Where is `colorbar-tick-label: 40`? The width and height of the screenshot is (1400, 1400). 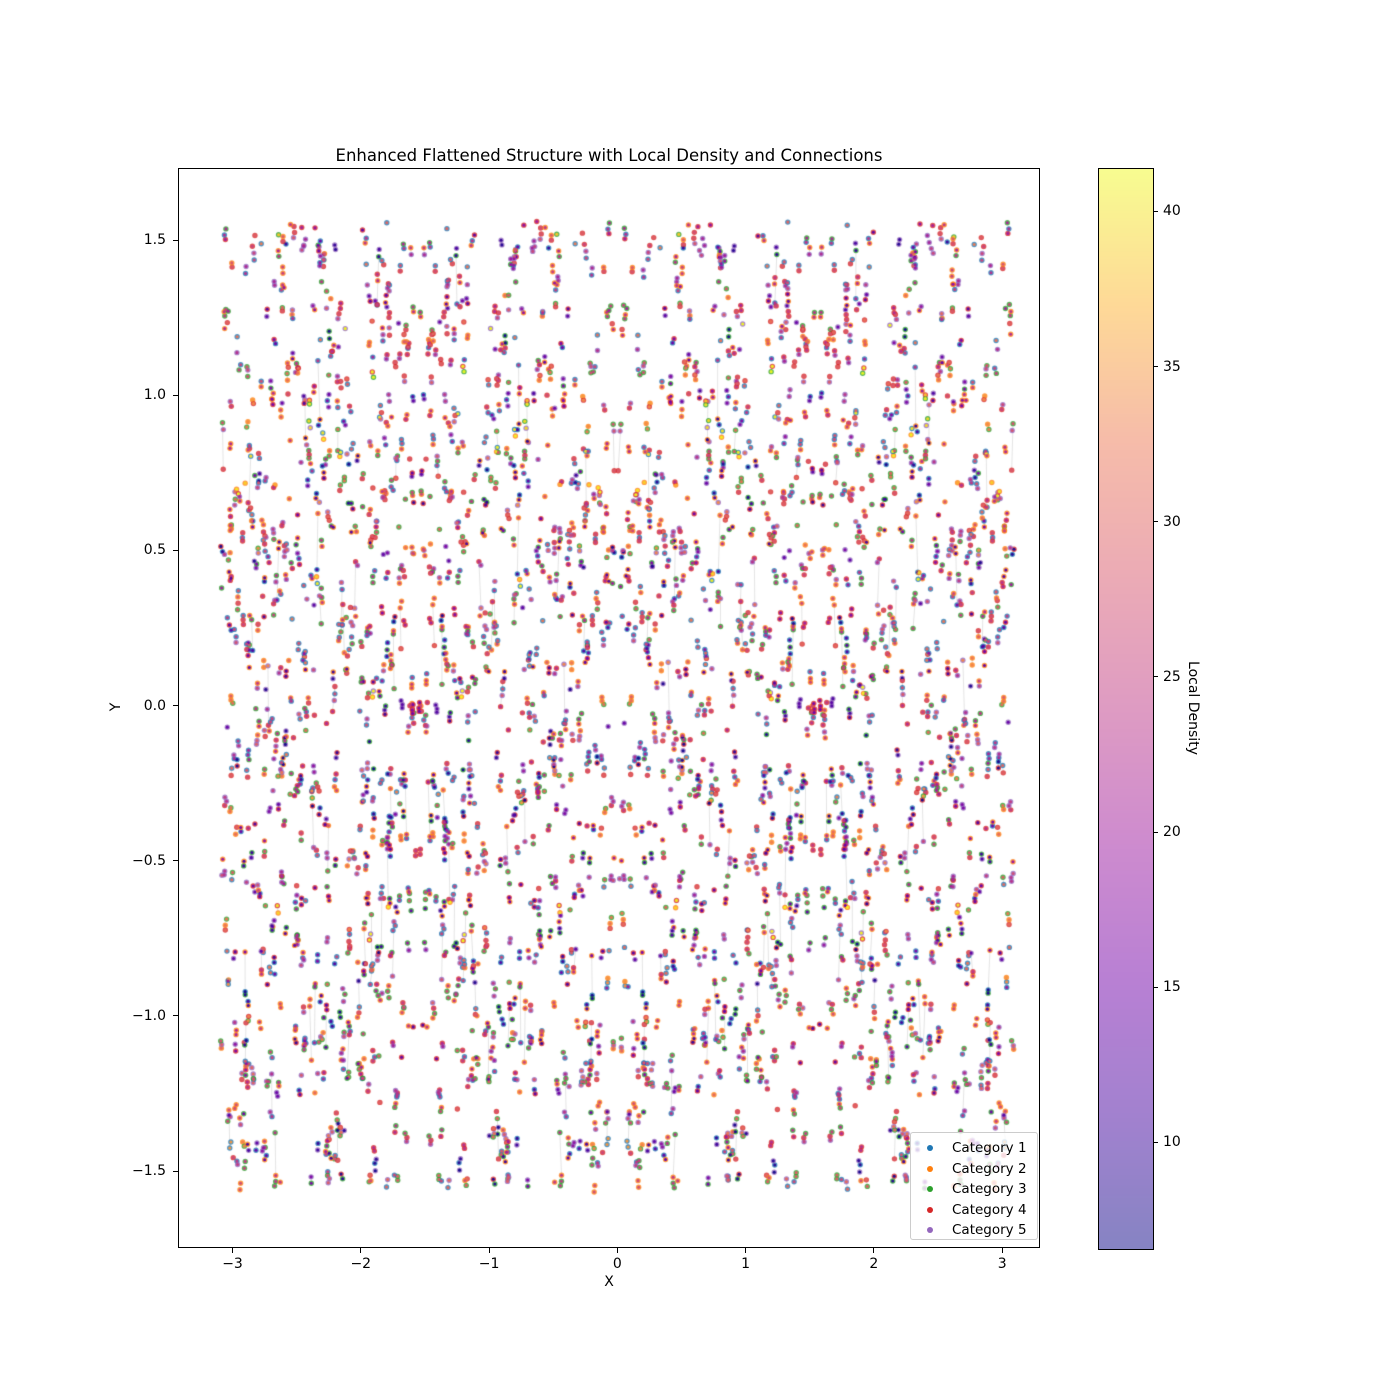
colorbar-tick-label: 40 is located at coordinates (1172, 211).